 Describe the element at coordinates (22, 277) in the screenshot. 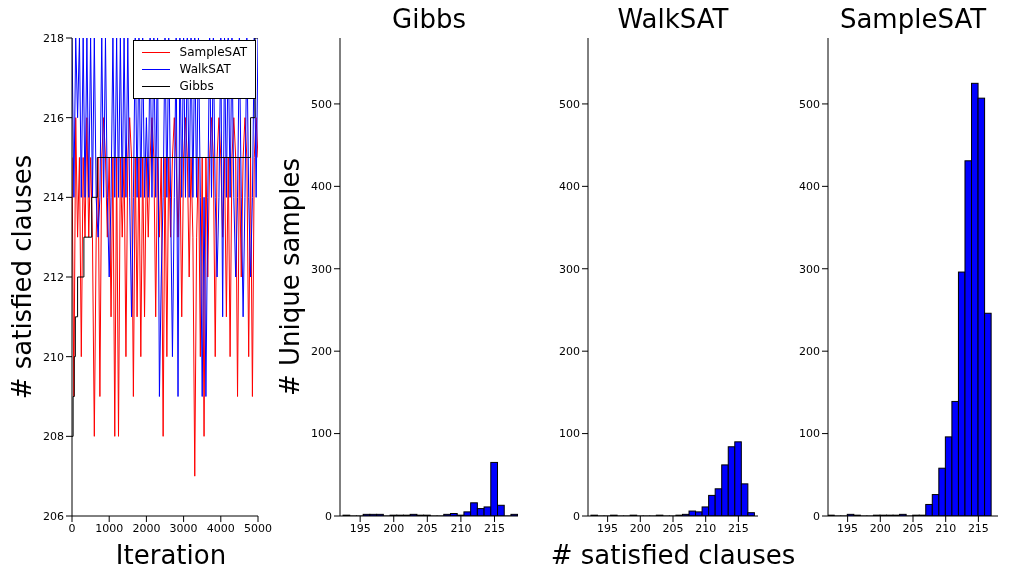

I see `y-axis-title: # satisfied clauses` at that location.